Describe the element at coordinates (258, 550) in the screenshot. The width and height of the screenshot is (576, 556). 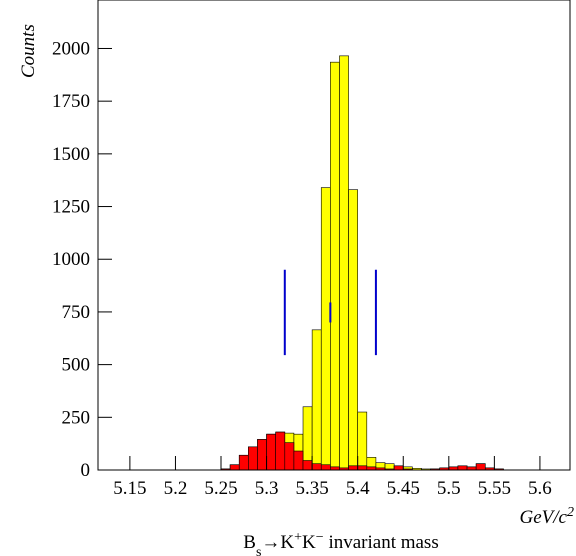
I see `text-part: s` at that location.